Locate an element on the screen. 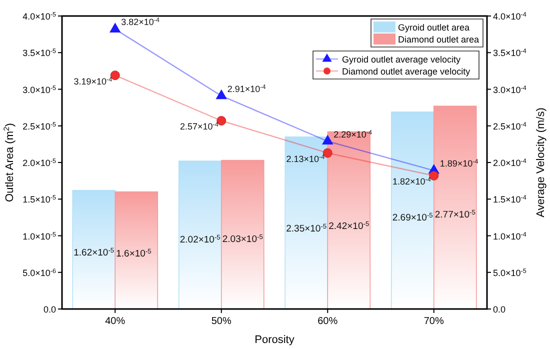  y-tick-label: 3.0×10$^{-5}$ is located at coordinates (39, 89).